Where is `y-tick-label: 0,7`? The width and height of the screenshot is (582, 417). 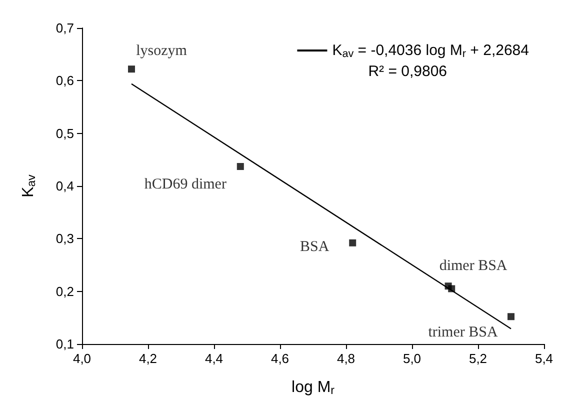
y-tick-label: 0,7 is located at coordinates (65, 28).